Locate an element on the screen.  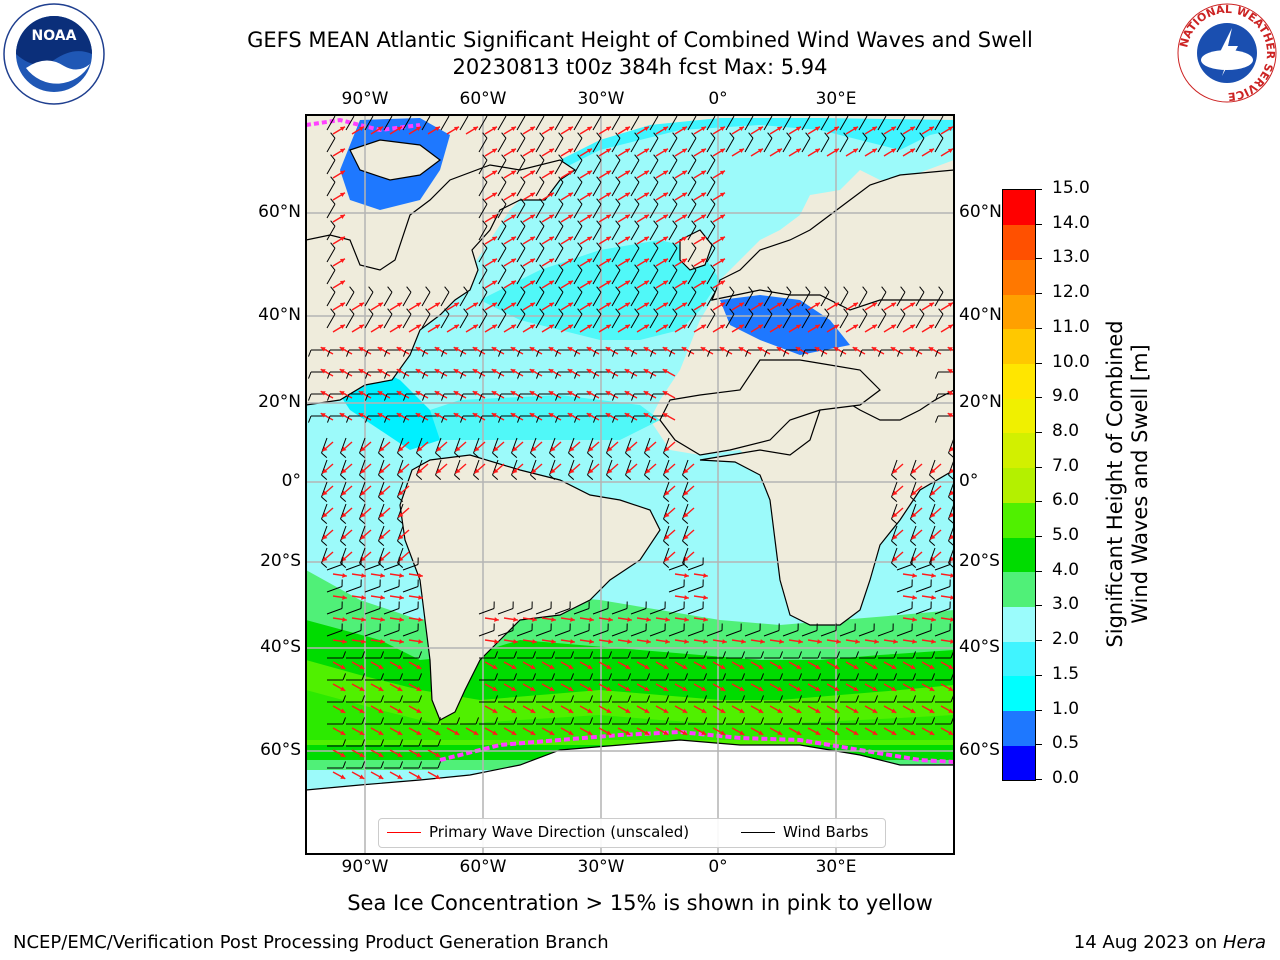
colorbar-tick-label: 3.0 is located at coordinates (1066, 604).